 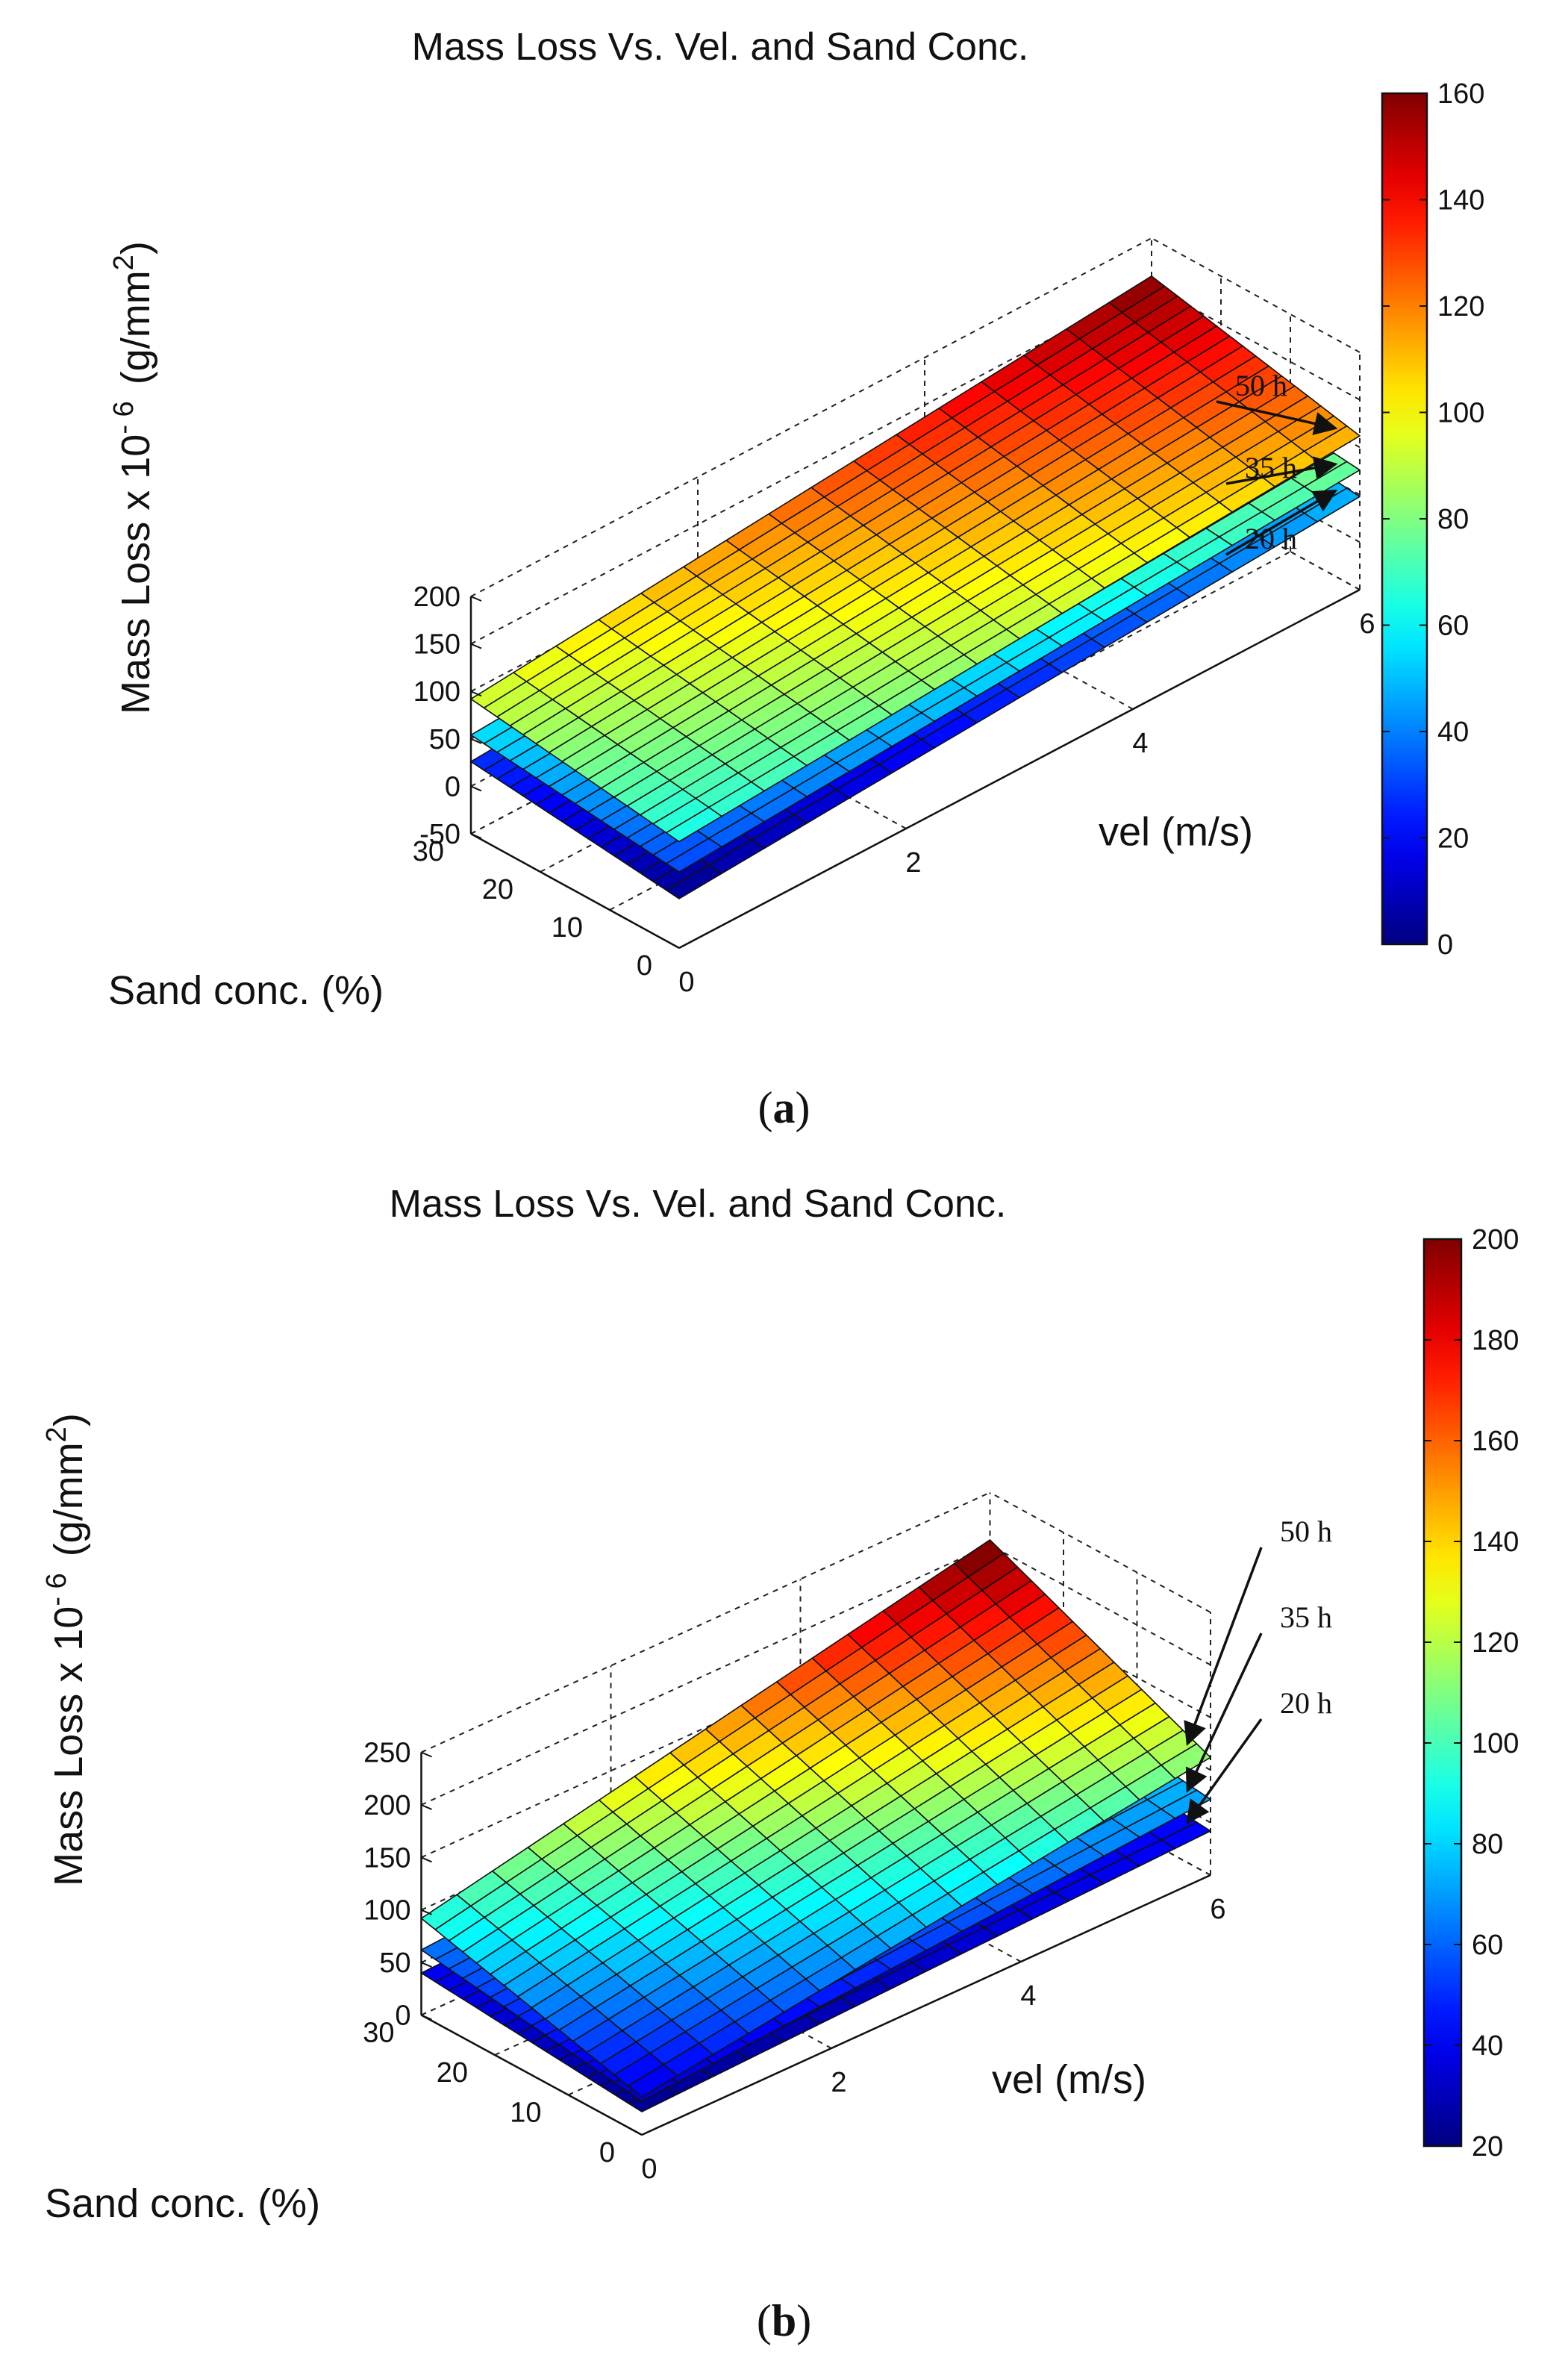 What do you see at coordinates (1445, 945) in the screenshot?
I see `colorbar-tick-label: 0` at bounding box center [1445, 945].